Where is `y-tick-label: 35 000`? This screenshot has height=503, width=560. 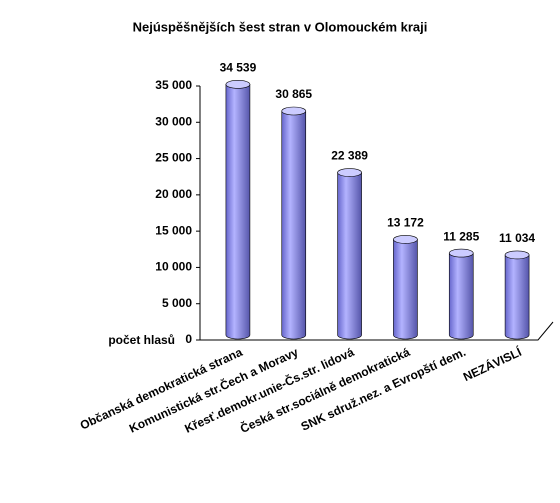 y-tick-label: 35 000 is located at coordinates (173, 85).